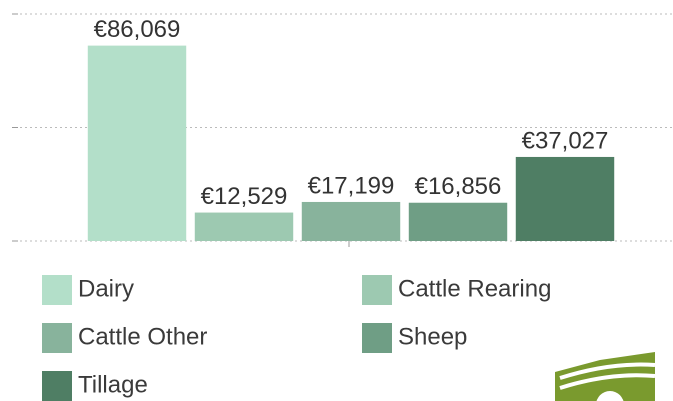 This screenshot has width=673, height=401. I want to click on value-label: €17,199, so click(351, 185).